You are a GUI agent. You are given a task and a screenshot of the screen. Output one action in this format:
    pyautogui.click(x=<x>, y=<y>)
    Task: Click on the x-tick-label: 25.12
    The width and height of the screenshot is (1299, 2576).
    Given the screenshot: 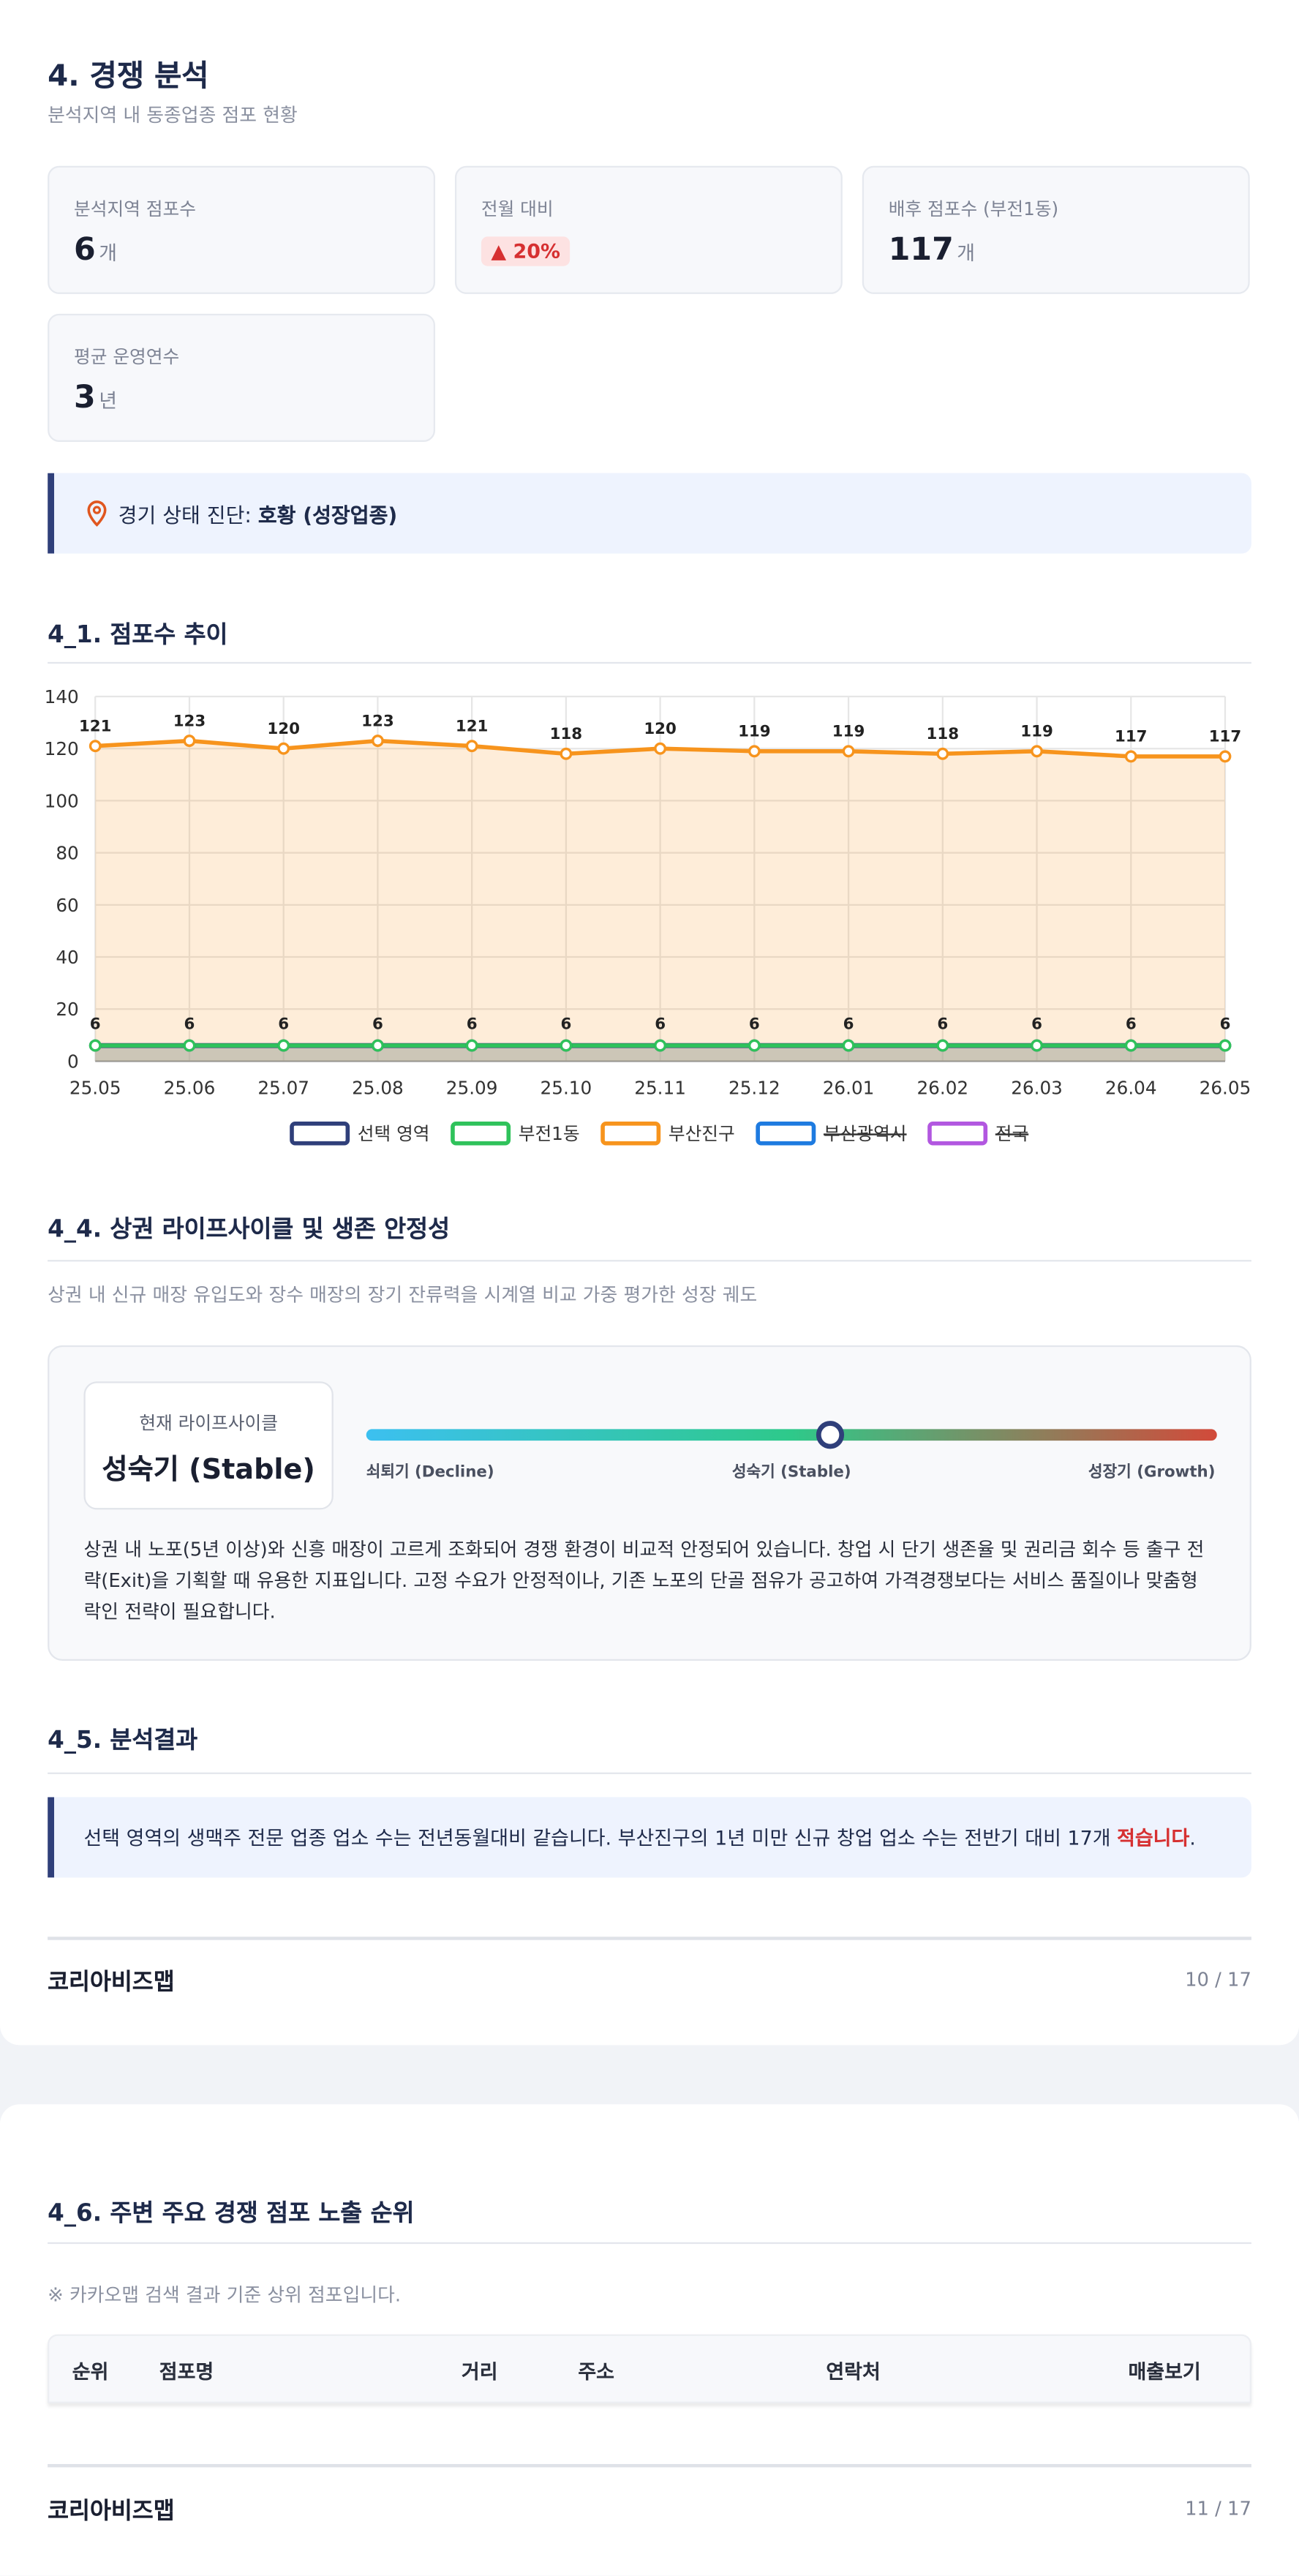 What is the action you would take?
    pyautogui.click(x=754, y=1087)
    